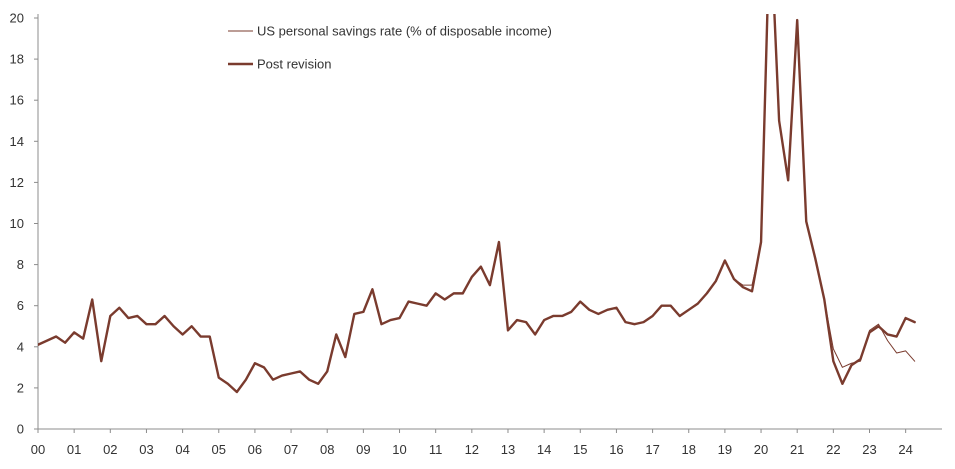 The width and height of the screenshot is (955, 469). Describe the element at coordinates (508, 449) in the screenshot. I see `x-tick-label: 13` at that location.